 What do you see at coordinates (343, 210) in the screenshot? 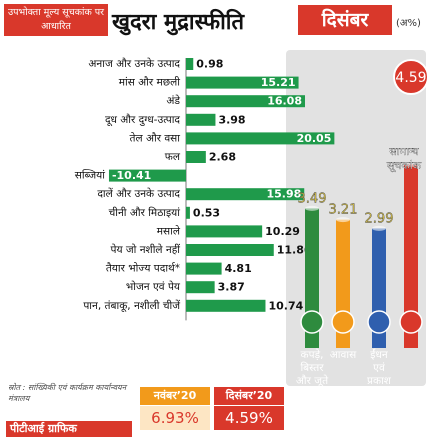
I see `cylinder-label-1: 3.21` at bounding box center [343, 210].